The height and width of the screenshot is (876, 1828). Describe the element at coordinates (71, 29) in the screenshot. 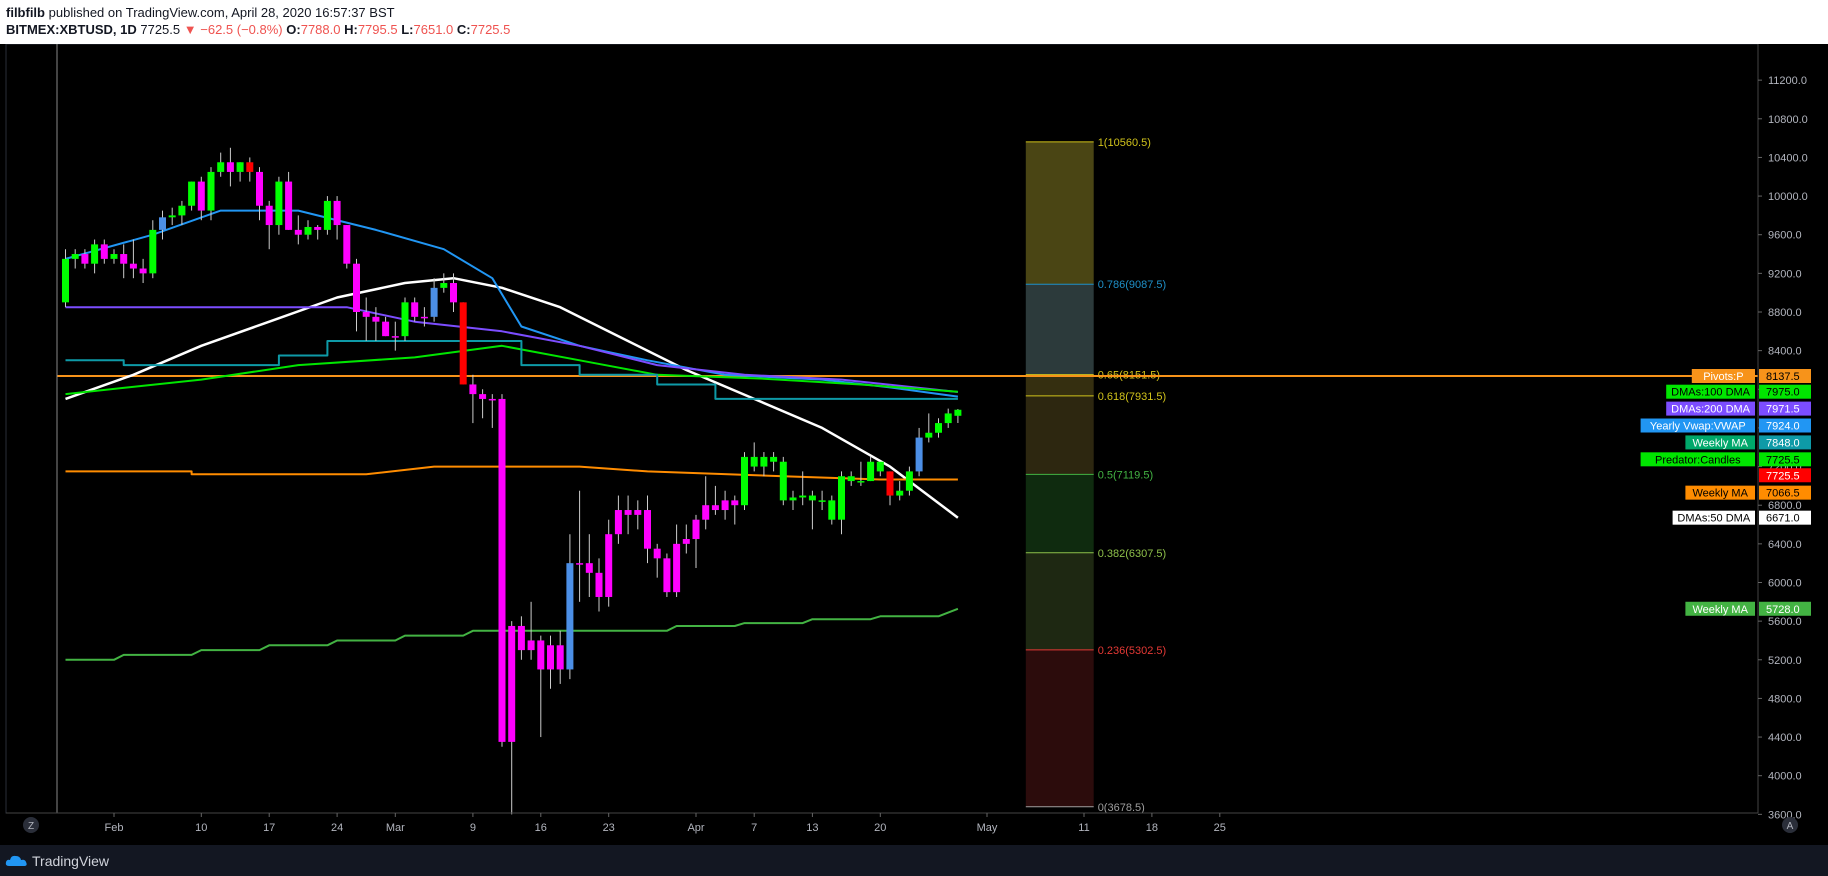

I see `symbol-label: BITMEX:XBTUSD, 1D` at that location.